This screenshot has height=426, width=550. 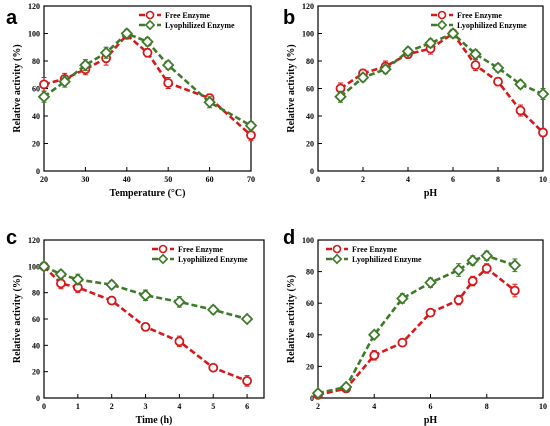 I want to click on series-lyo, so click(x=147, y=79).